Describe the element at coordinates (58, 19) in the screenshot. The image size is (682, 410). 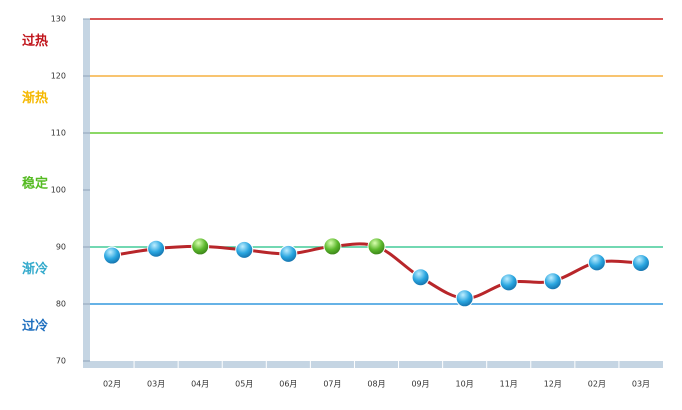
I see `y-tick-label: 130` at that location.